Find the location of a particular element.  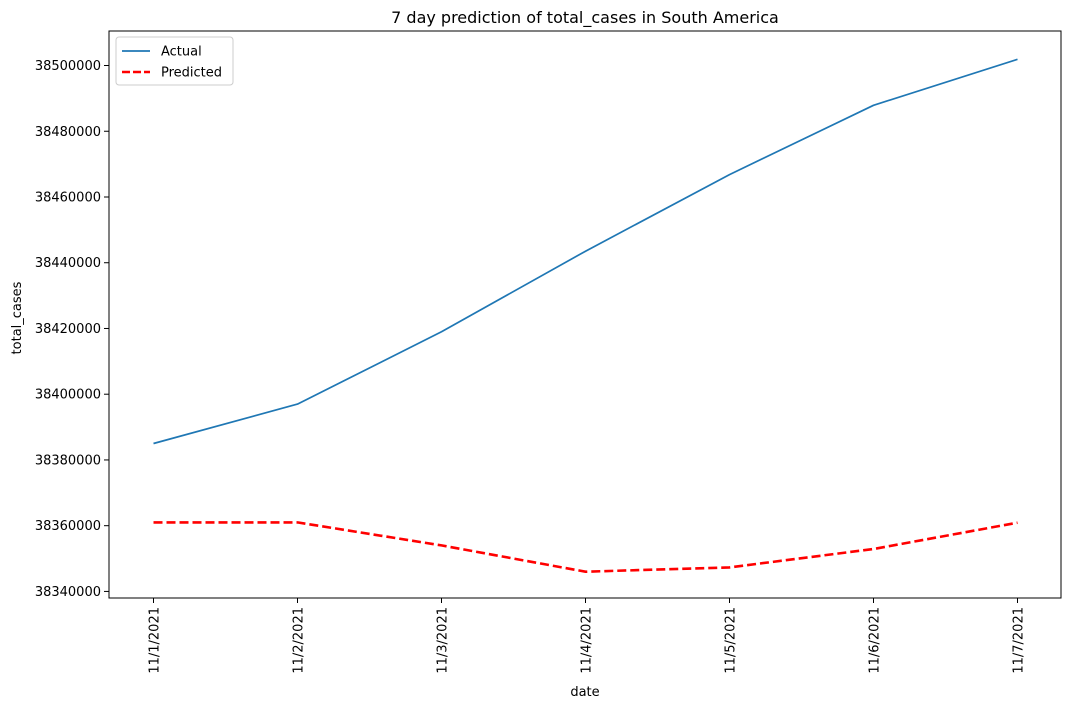

x-tick-label: 11/4/2021 is located at coordinates (587, 640).